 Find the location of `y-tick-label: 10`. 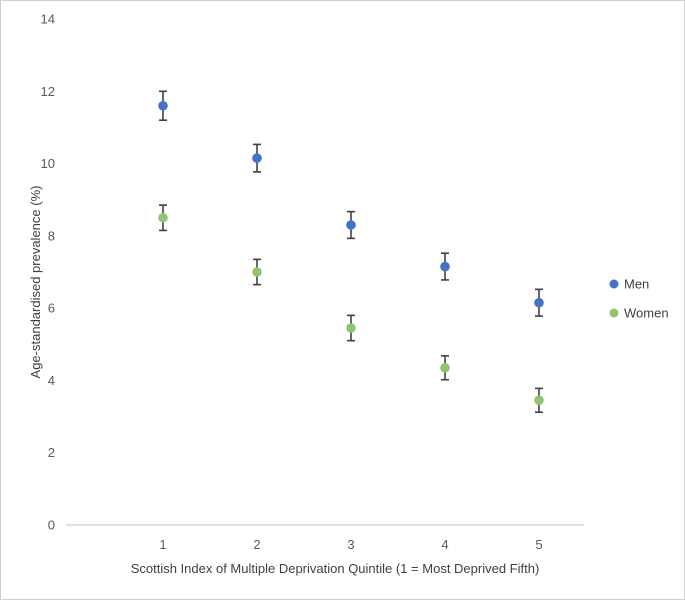

y-tick-label: 10 is located at coordinates (48, 163).